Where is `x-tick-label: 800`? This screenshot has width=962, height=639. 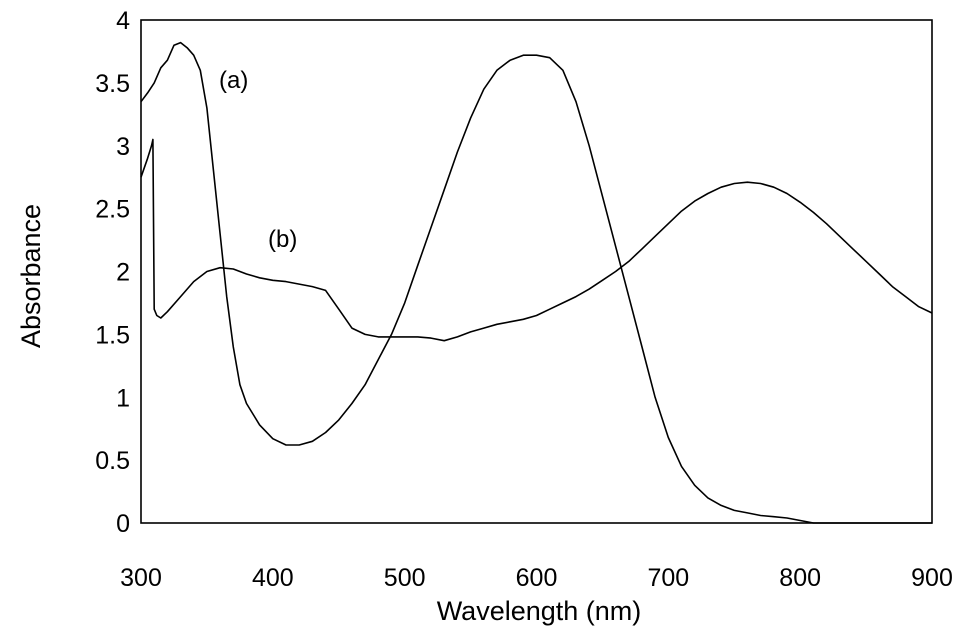 x-tick-label: 800 is located at coordinates (800, 578).